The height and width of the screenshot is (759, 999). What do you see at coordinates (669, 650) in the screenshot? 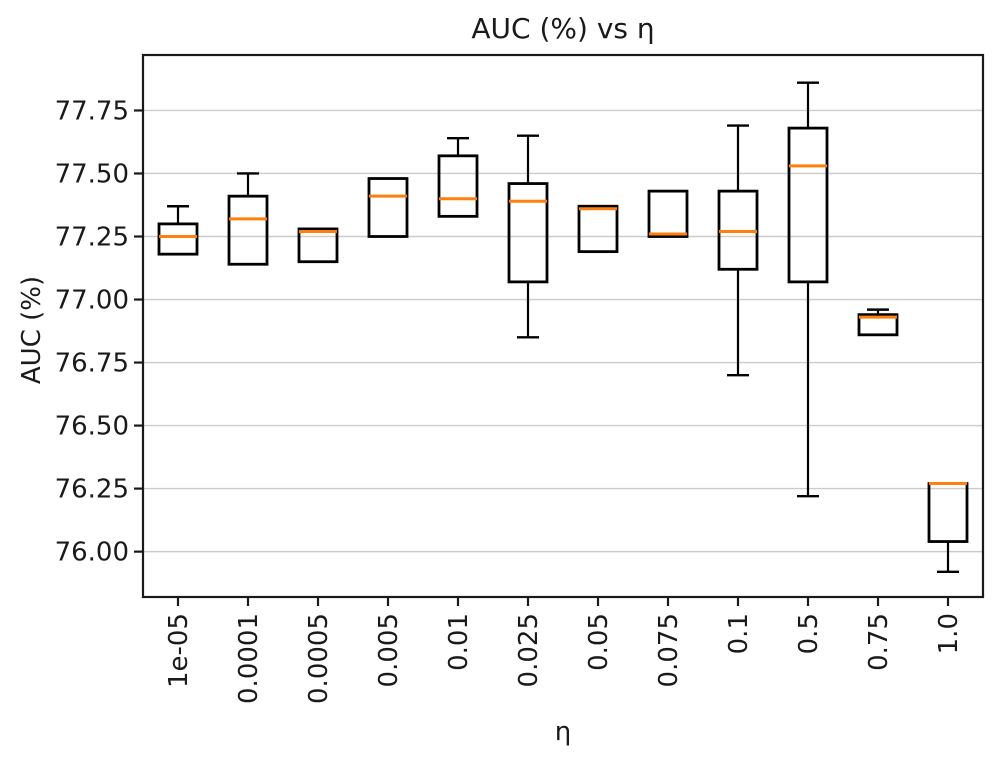
I see `x-tick-label: 0.075` at bounding box center [669, 650].